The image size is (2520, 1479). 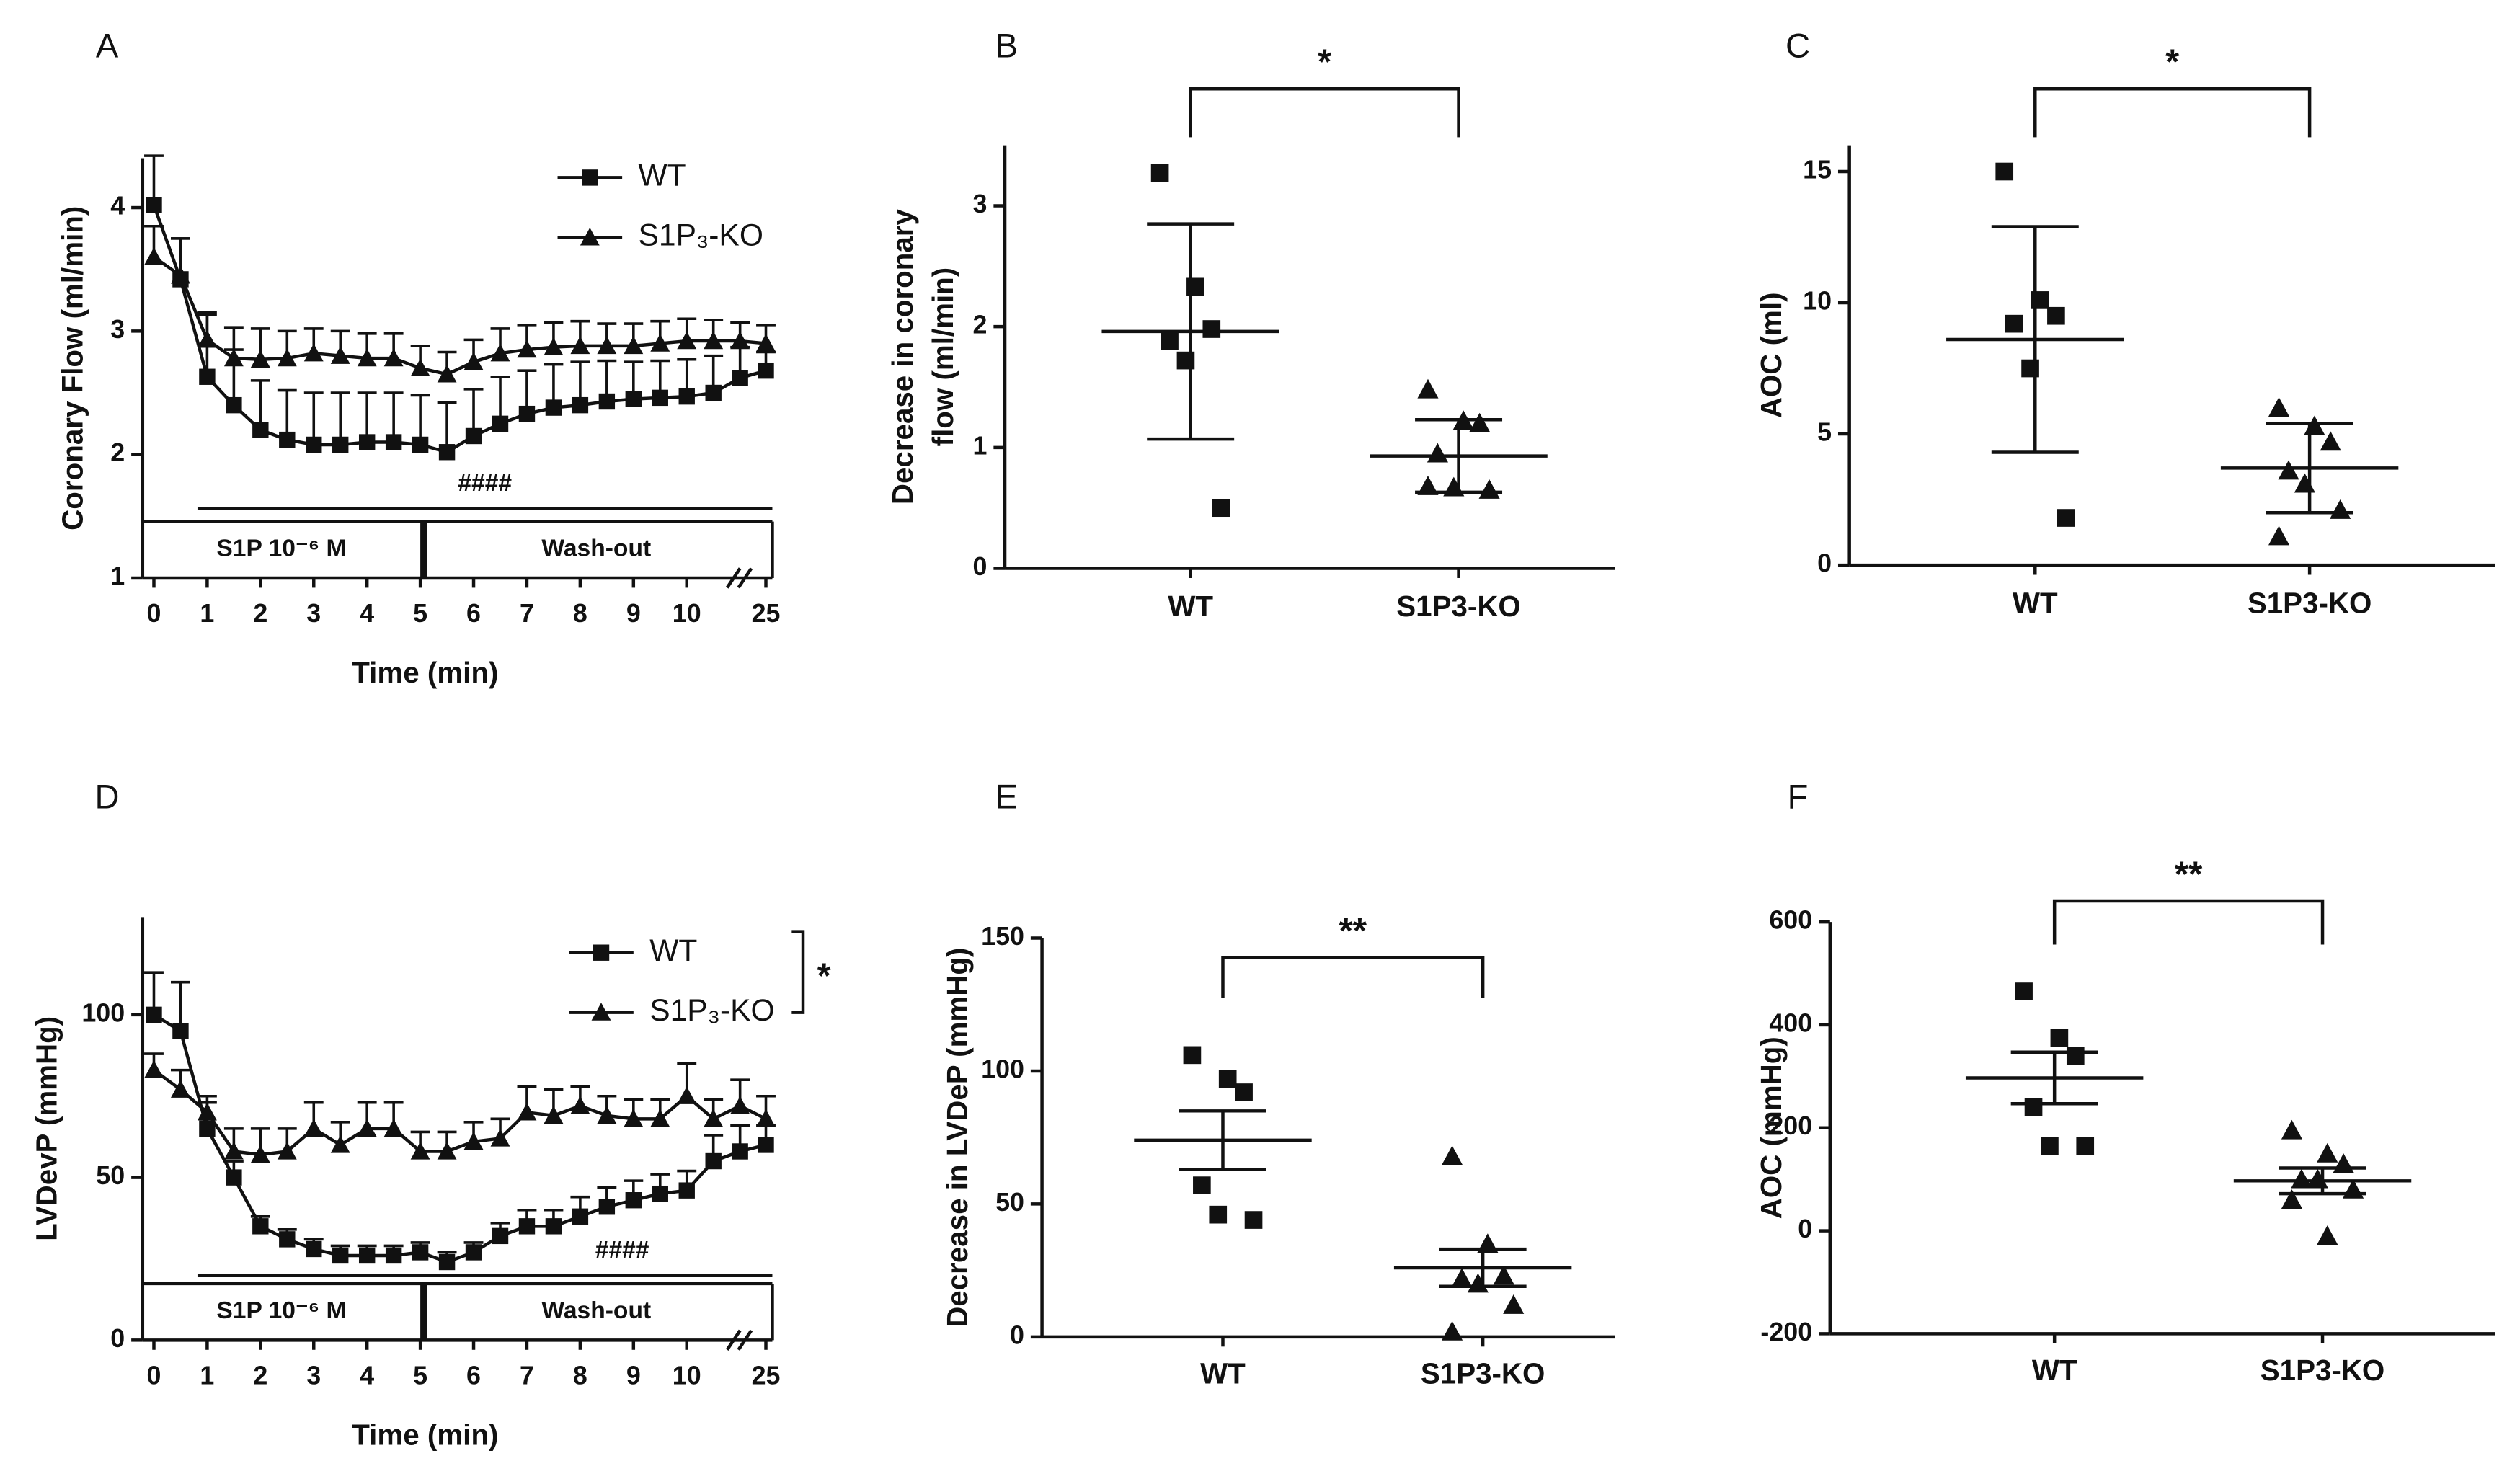 What do you see at coordinates (281, 1310) in the screenshot?
I see `phase-label: S1P 10⁻⁶ M` at bounding box center [281, 1310].